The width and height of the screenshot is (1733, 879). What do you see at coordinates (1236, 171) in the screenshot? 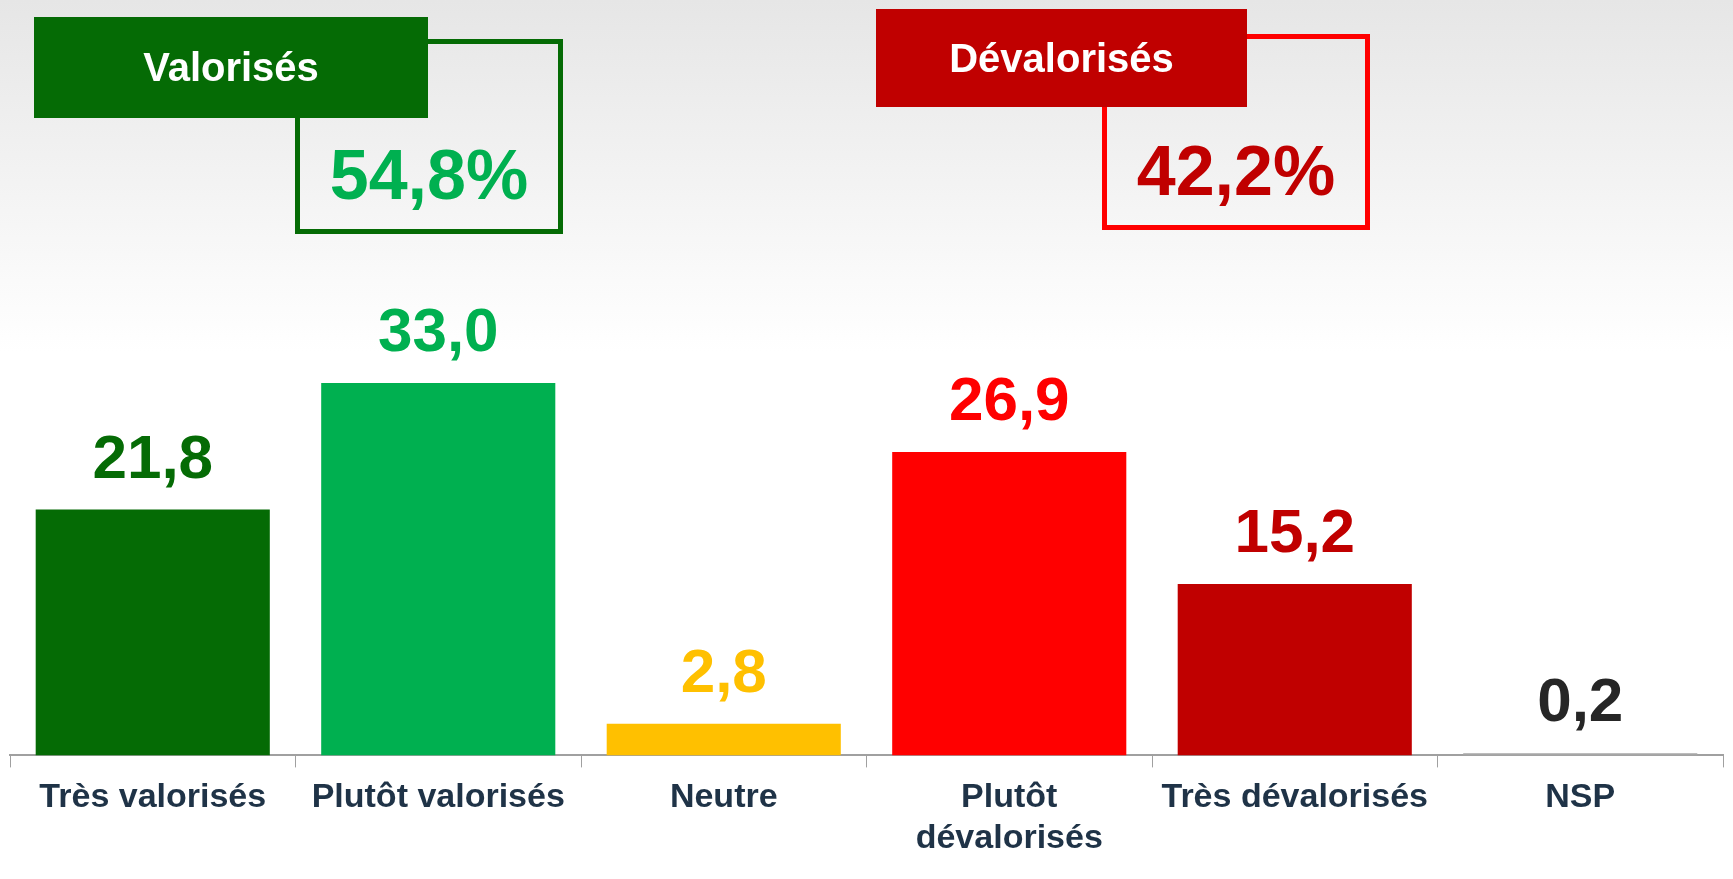
I see `text: 42,2%` at bounding box center [1236, 171].